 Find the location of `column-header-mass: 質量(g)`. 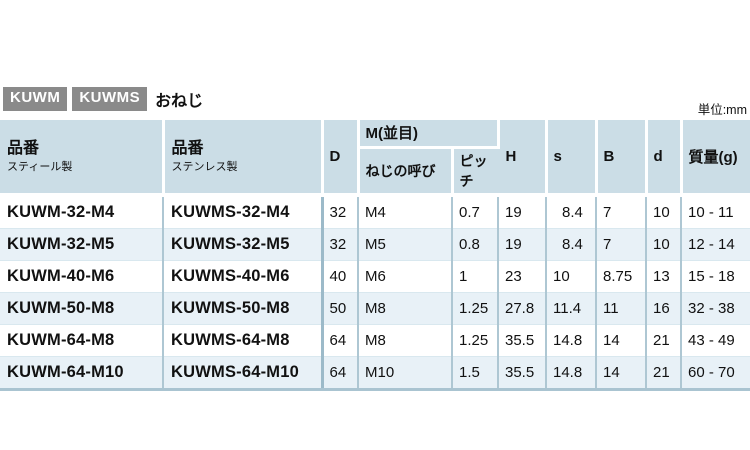

column-header-mass: 質量(g) is located at coordinates (715, 158).